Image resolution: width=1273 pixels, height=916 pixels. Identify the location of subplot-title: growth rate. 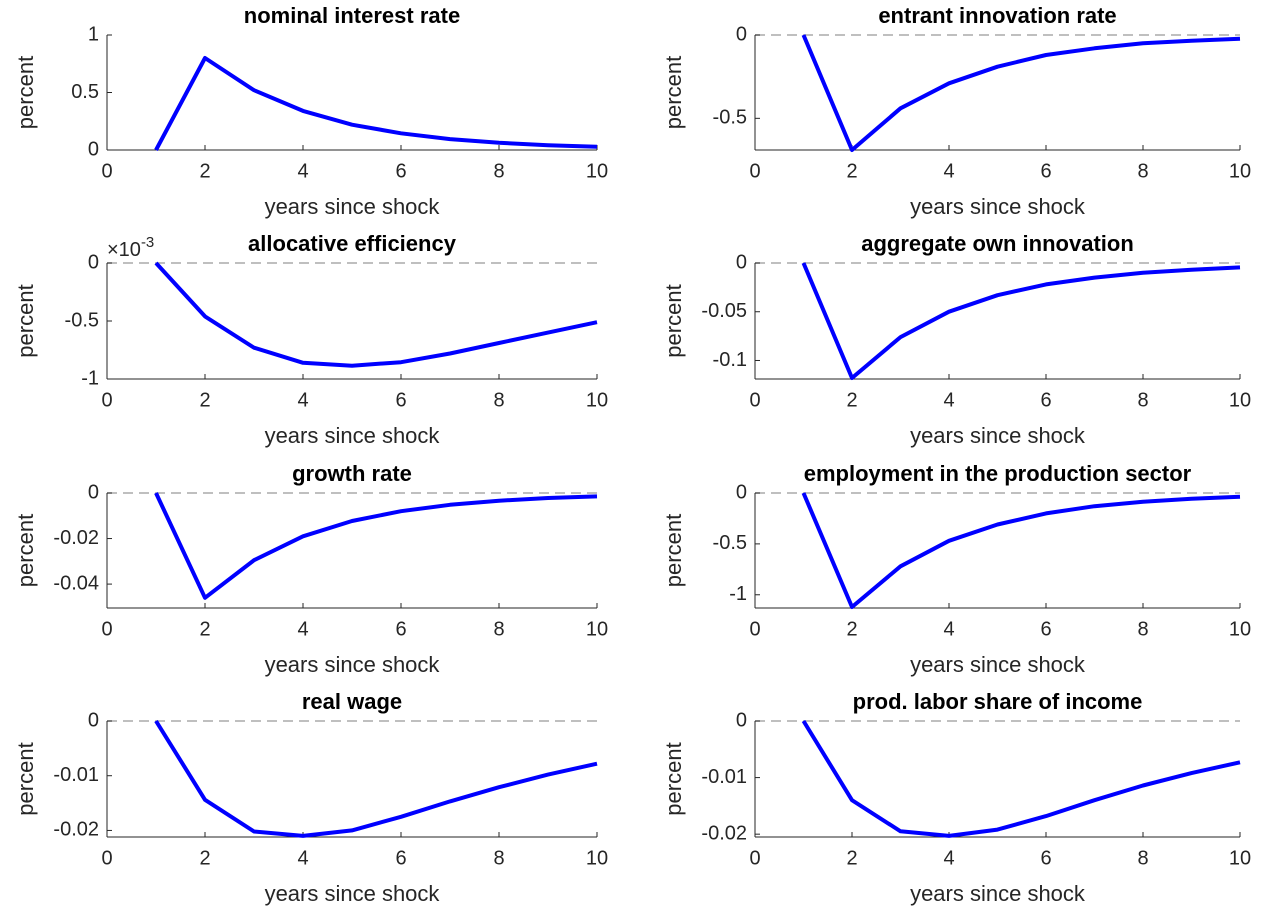
(352, 473).